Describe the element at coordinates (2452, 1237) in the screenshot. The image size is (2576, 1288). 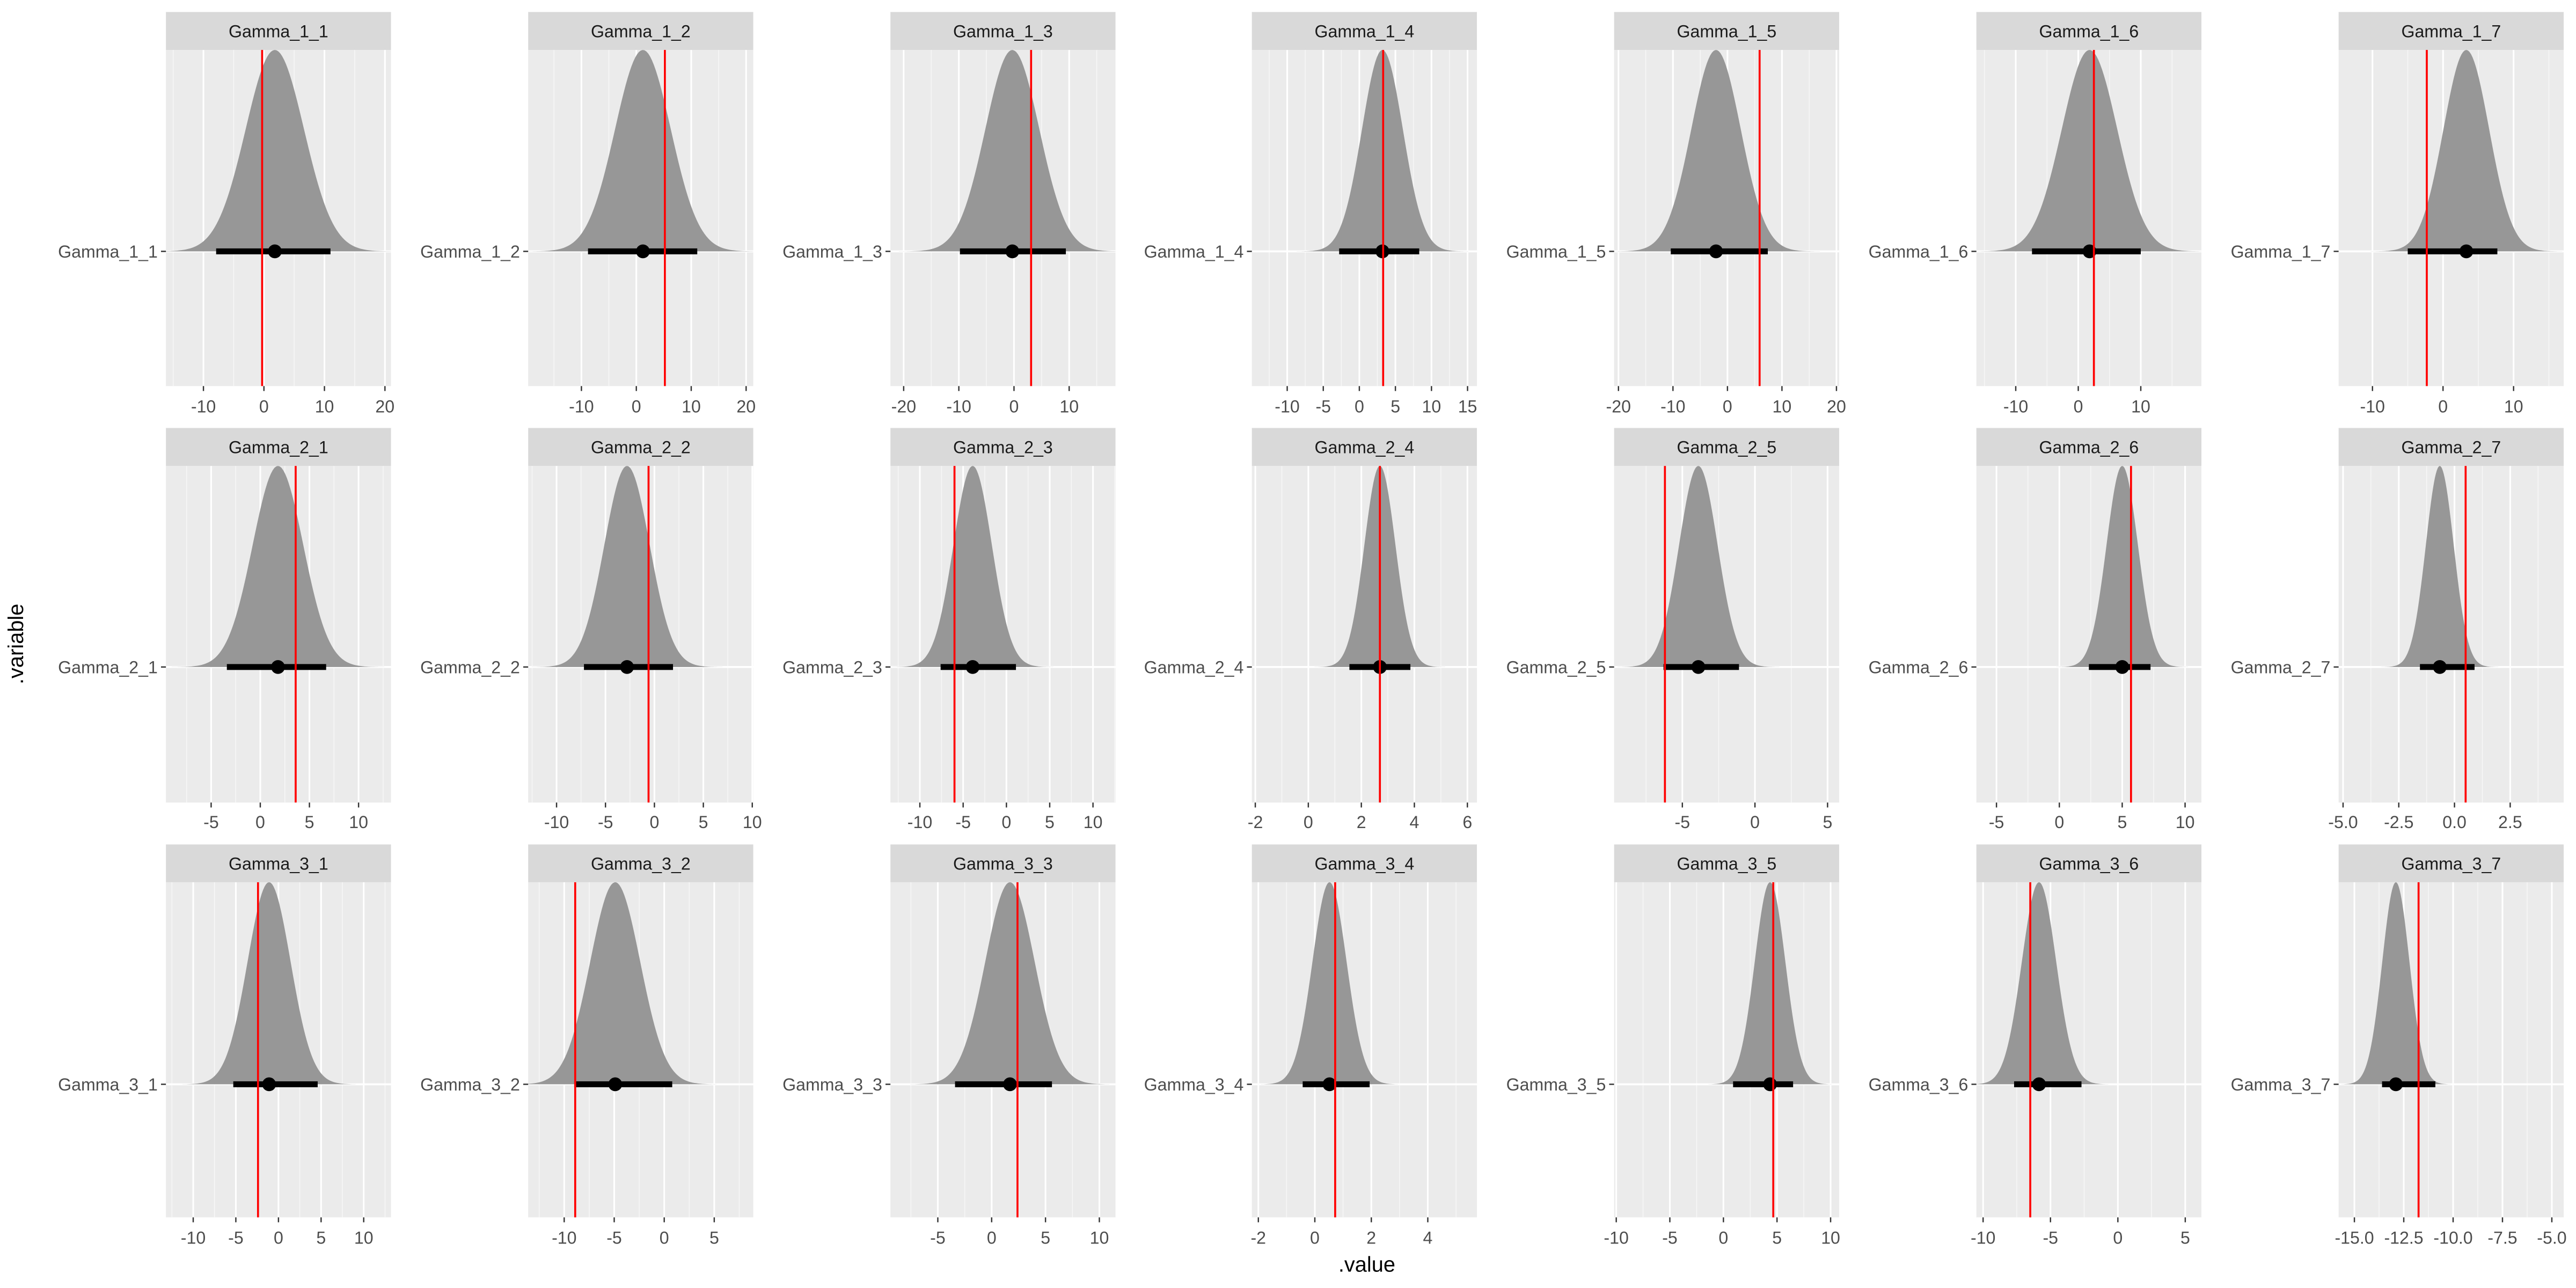
I see `x-tick-label: -10.0` at that location.